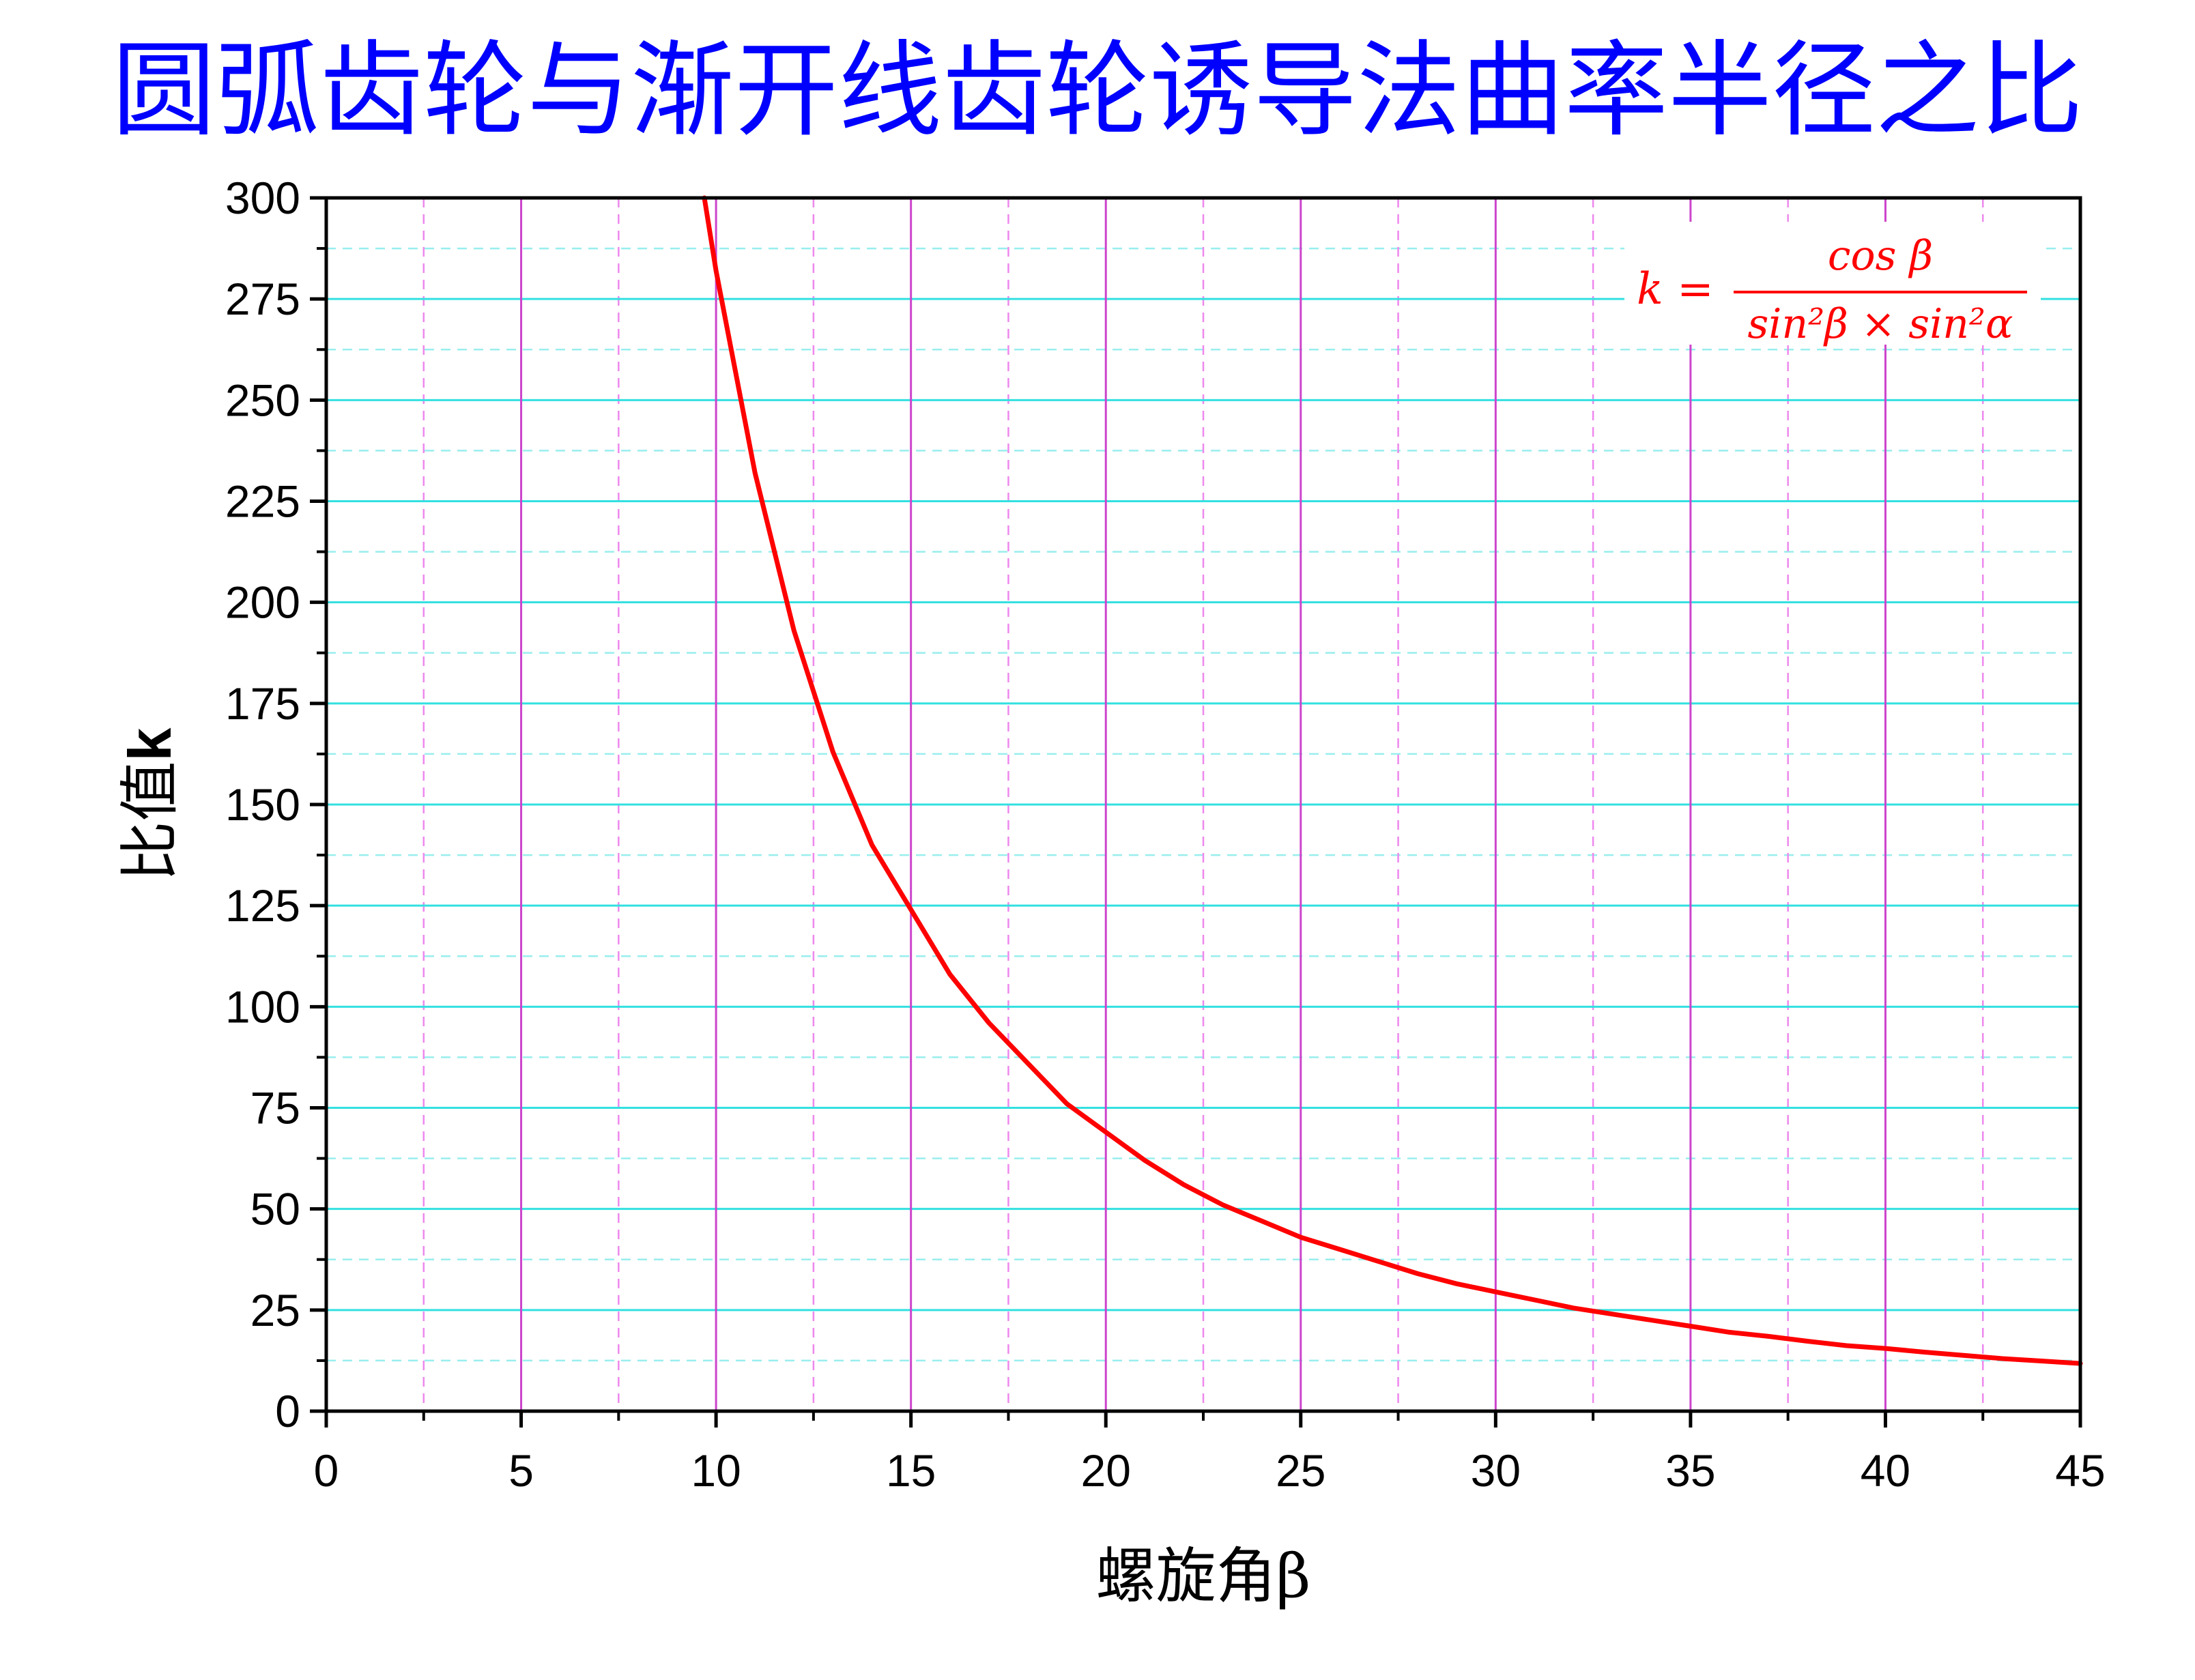  What do you see at coordinates (287, 1411) in the screenshot?
I see `y-tick-label: 0` at bounding box center [287, 1411].